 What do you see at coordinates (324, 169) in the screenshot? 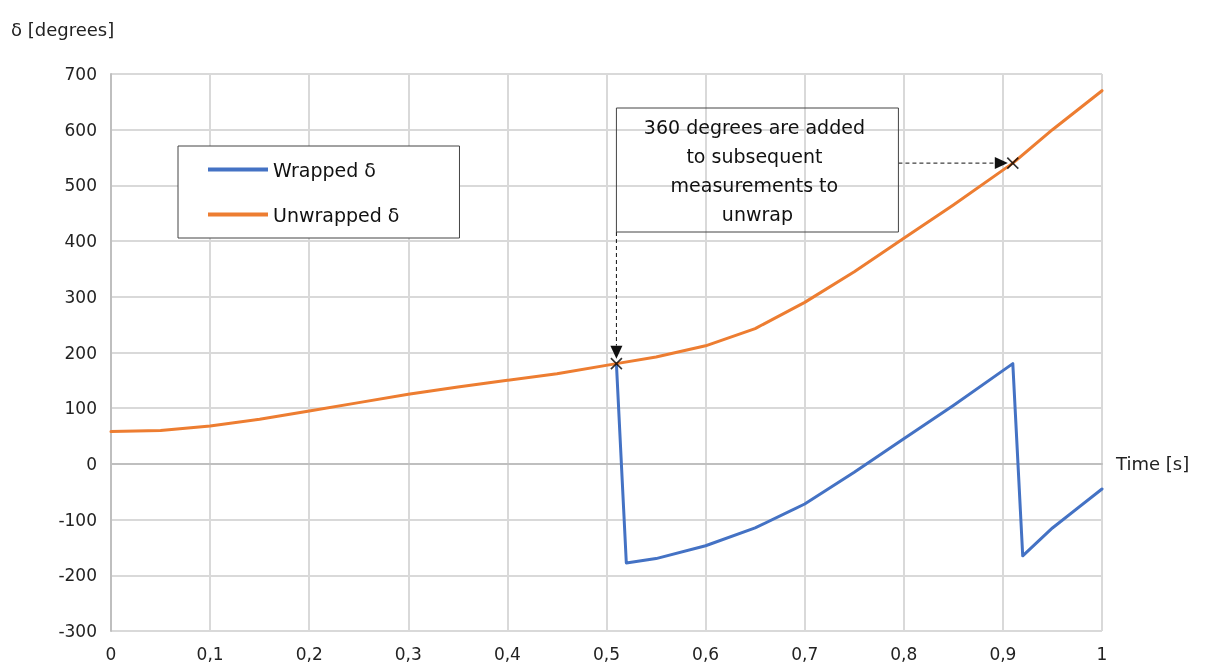
I see `legend-label: Wrapped δ` at bounding box center [324, 169].